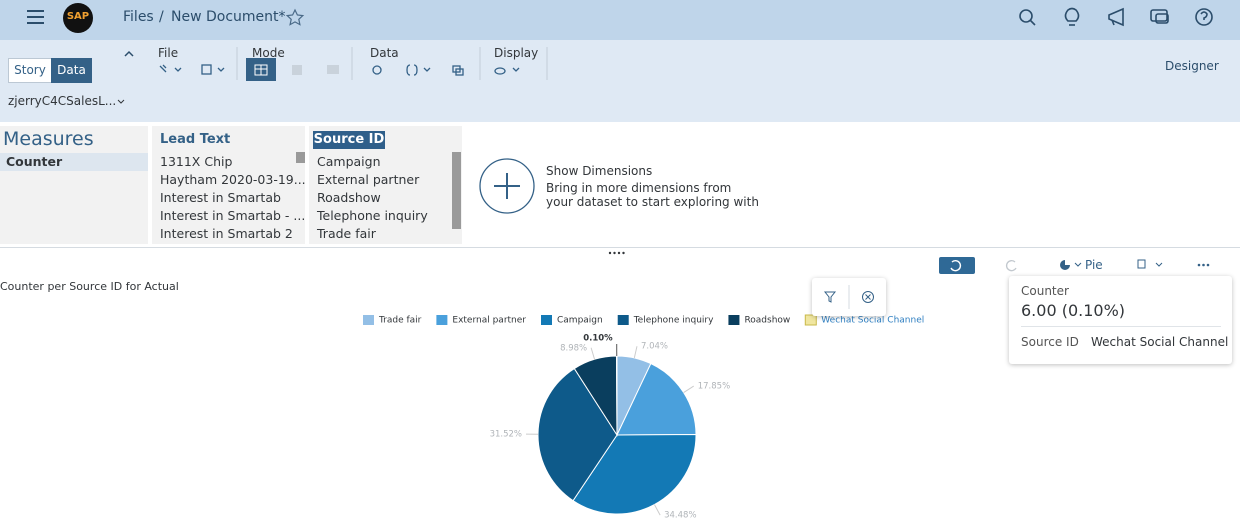 This screenshot has width=1240, height=528. I want to click on resize-handle, so click(617, 253).